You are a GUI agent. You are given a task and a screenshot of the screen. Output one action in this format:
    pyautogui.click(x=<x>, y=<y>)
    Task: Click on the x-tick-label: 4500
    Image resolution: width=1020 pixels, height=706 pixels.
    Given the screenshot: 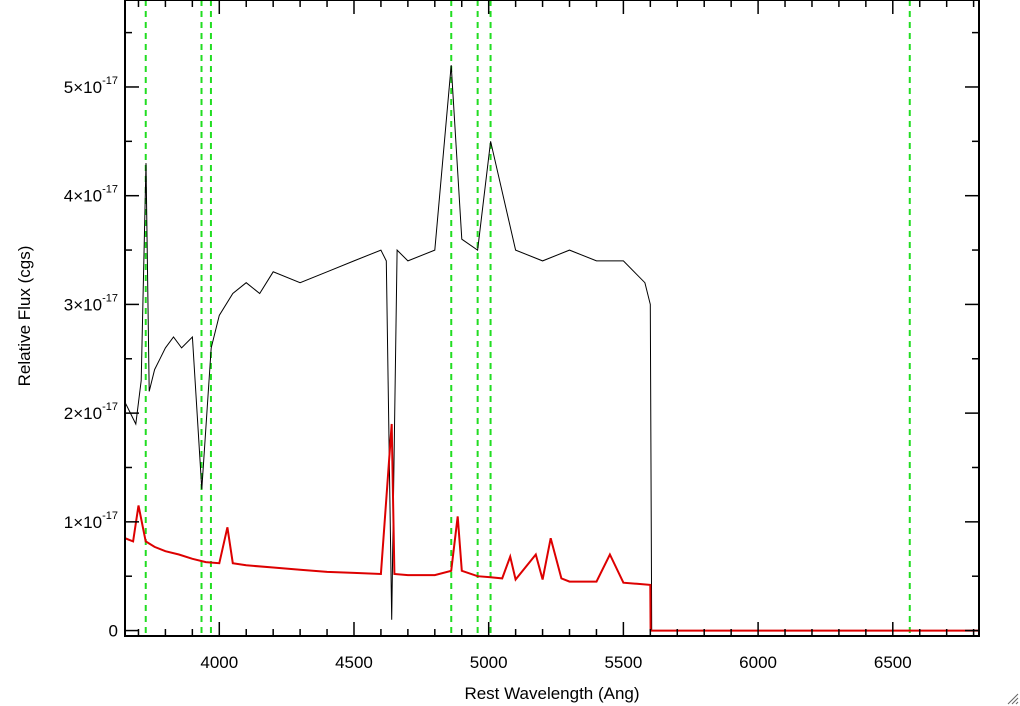 What is the action you would take?
    pyautogui.click(x=354, y=662)
    